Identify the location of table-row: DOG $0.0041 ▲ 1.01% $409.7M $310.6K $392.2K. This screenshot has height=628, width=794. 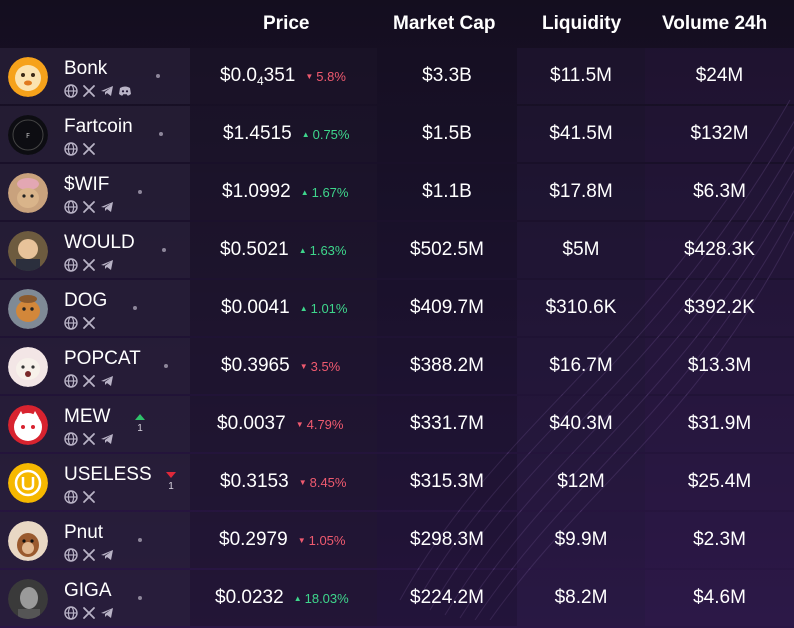
(397, 309).